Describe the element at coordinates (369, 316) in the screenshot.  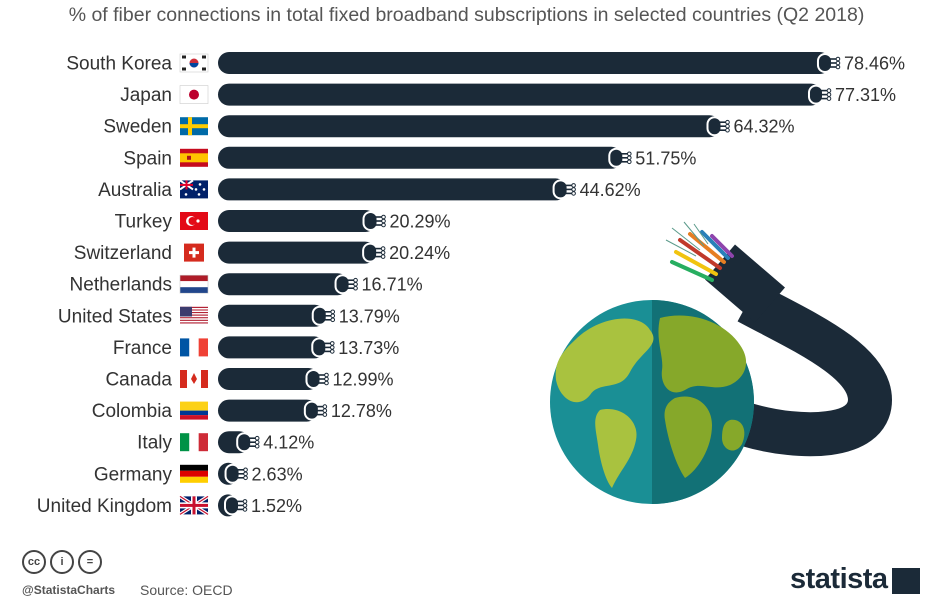
I see `value-label: 13.79%` at that location.